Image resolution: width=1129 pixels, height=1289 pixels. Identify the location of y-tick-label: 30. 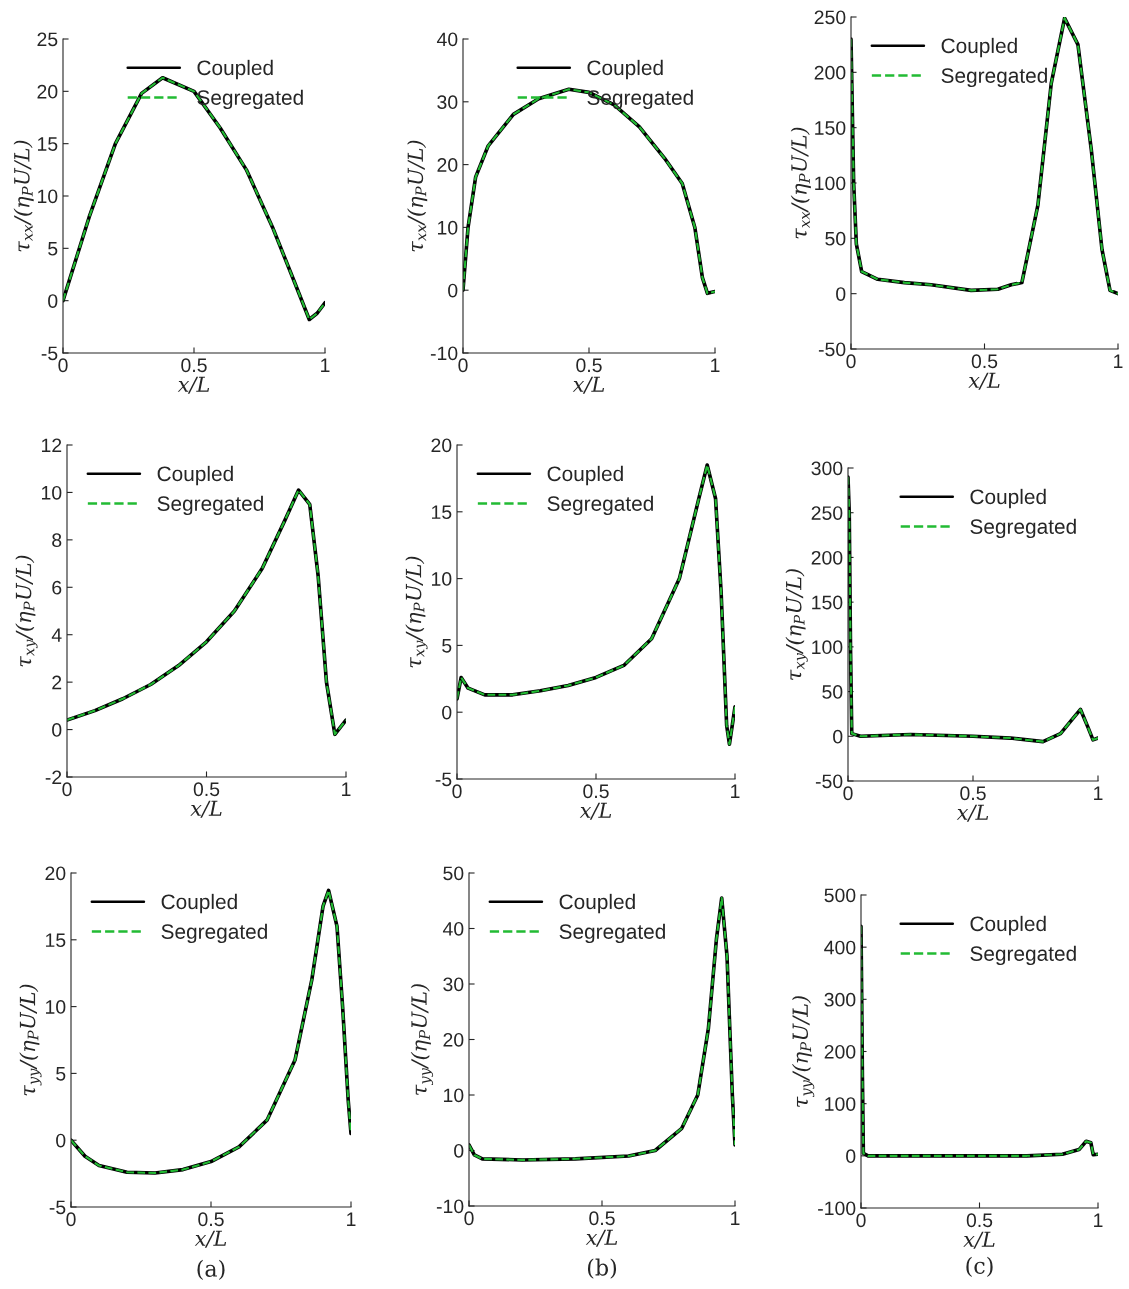
(453, 984).